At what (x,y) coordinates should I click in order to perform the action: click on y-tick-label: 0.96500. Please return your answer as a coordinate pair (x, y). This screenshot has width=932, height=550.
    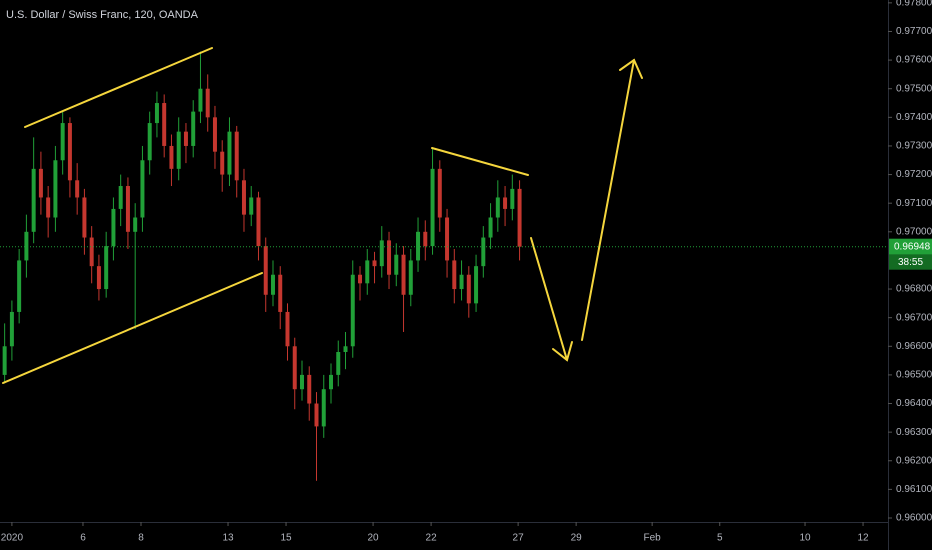
    Looking at the image, I should click on (914, 375).